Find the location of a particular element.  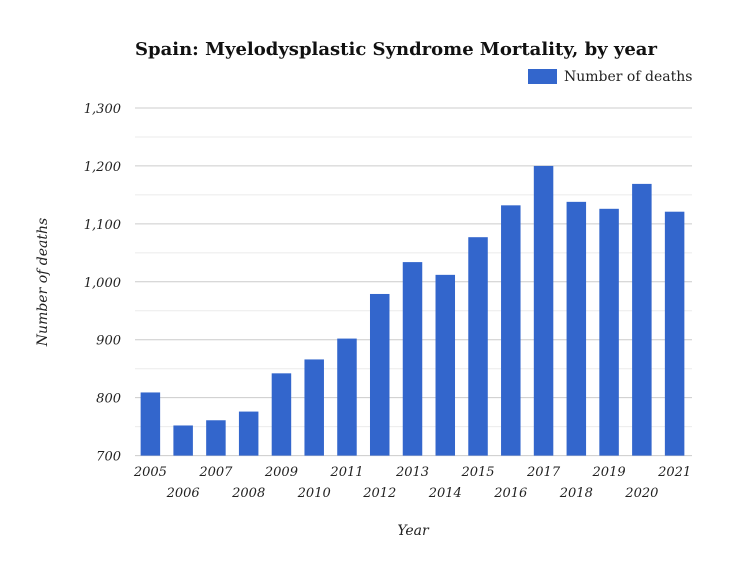

bar-2008 is located at coordinates (248, 433).